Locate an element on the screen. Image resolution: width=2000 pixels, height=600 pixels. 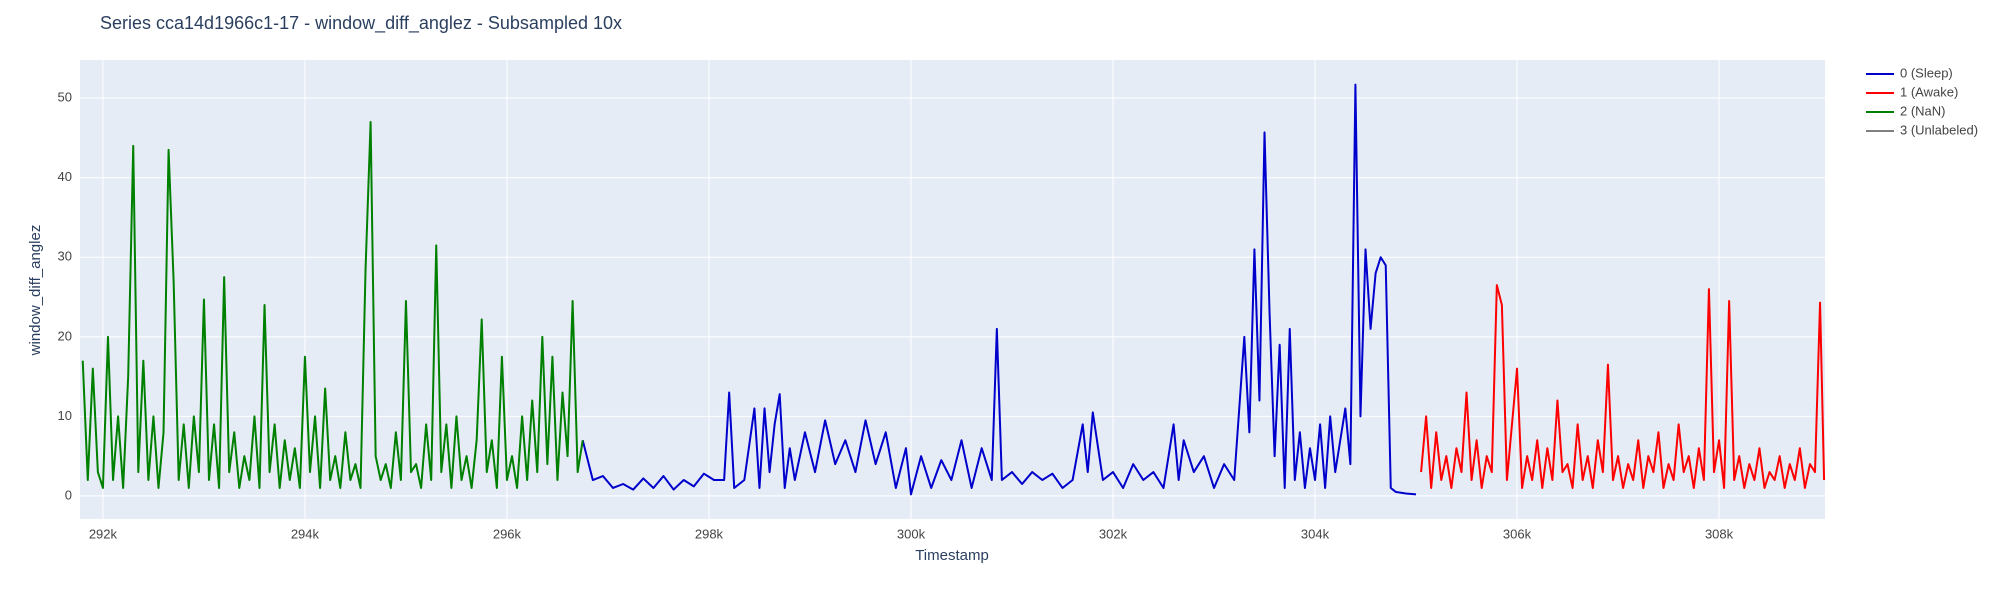
x-tick-label: 296k is located at coordinates (507, 533).